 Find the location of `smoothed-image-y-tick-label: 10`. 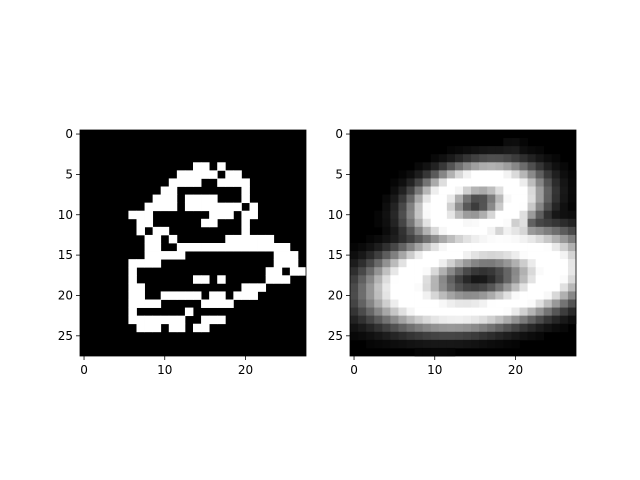

smoothed-image-y-tick-label: 10 is located at coordinates (335, 215).